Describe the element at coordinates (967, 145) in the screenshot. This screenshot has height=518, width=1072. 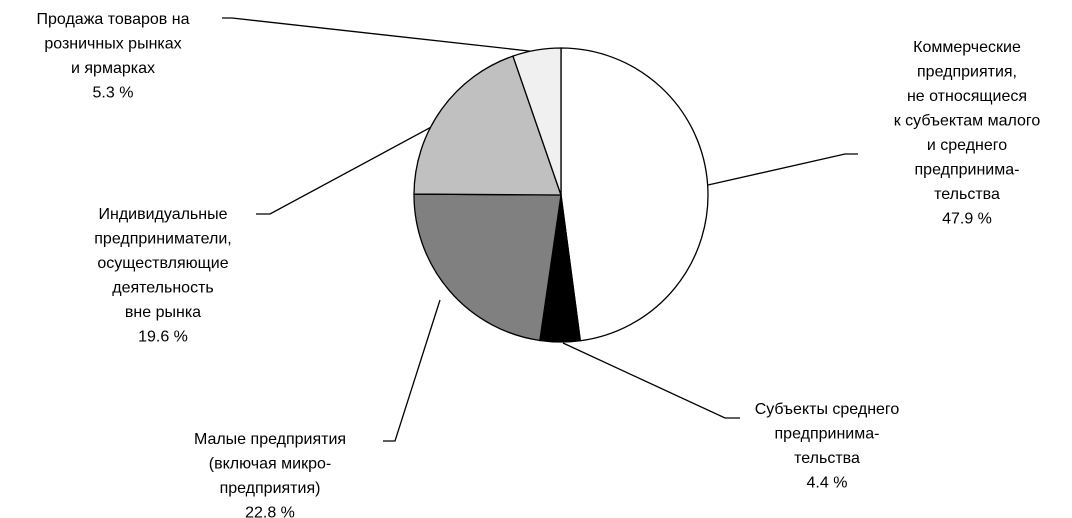
I see `category-label: и среднего` at that location.